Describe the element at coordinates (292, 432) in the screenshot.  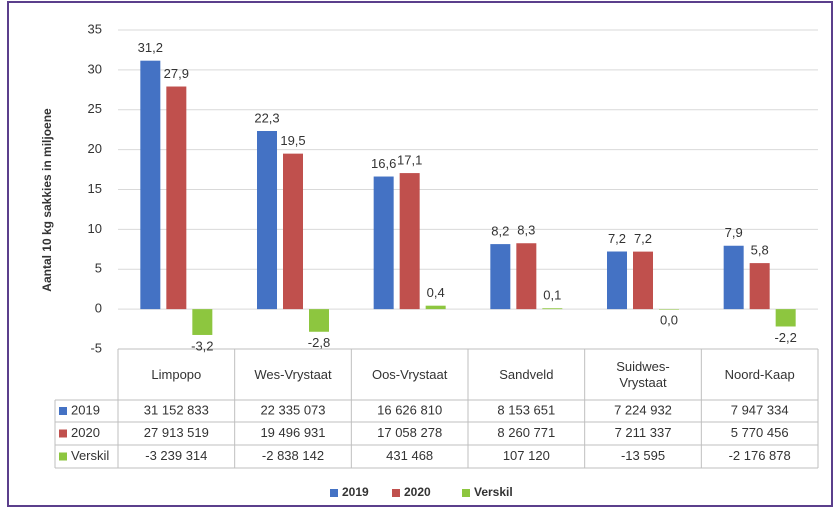
I see `table-cell: 19 496 931` at that location.